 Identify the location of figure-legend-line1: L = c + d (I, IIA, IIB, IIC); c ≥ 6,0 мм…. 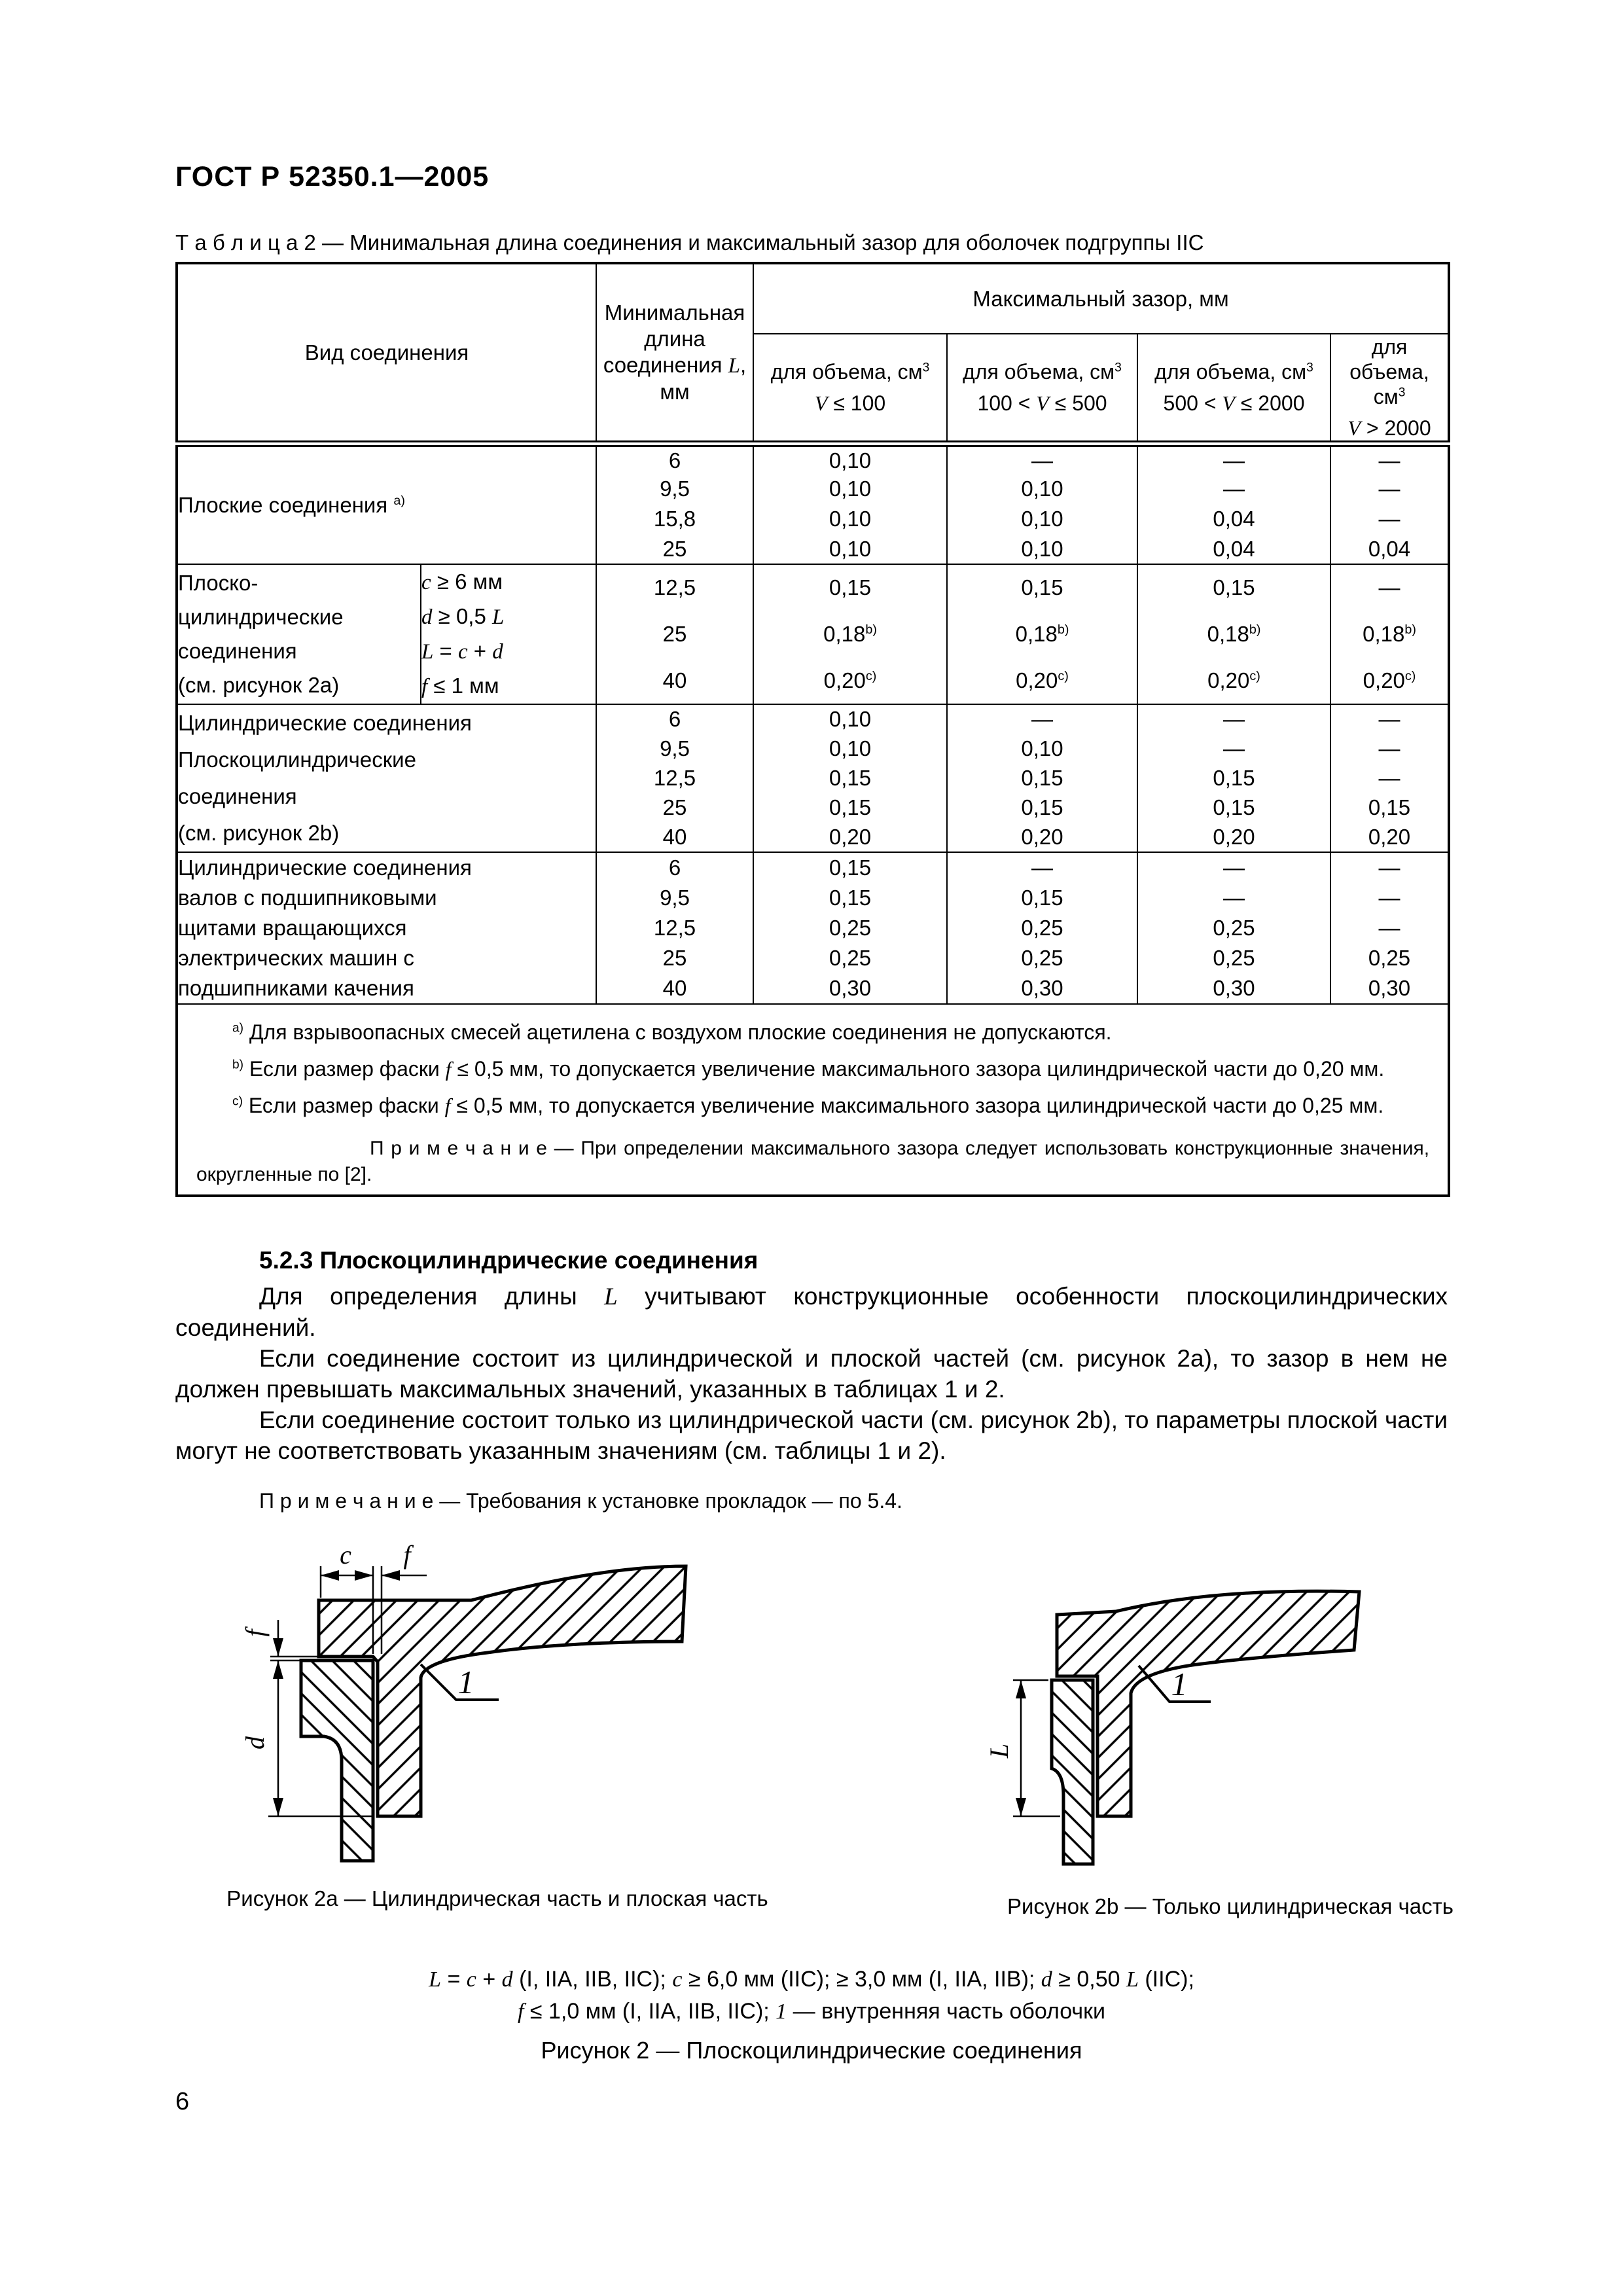
(811, 1979).